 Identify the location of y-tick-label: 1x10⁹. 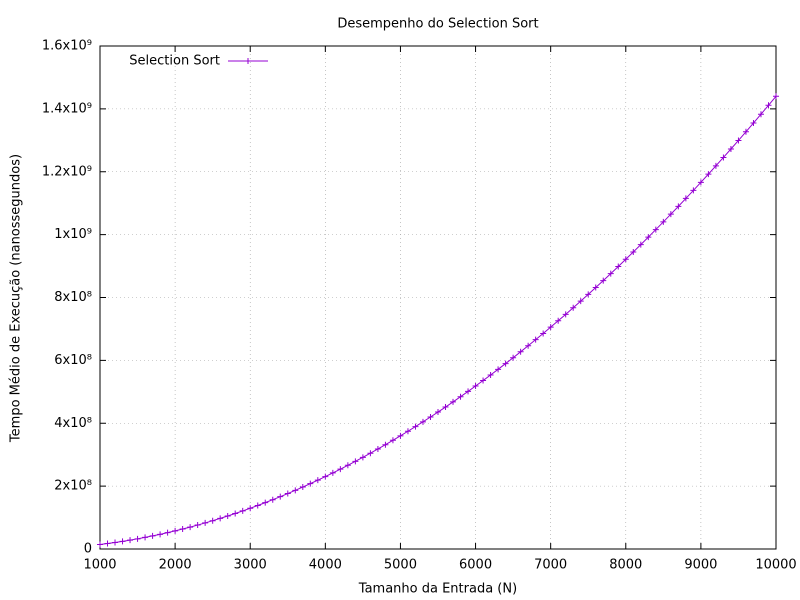
(73, 234).